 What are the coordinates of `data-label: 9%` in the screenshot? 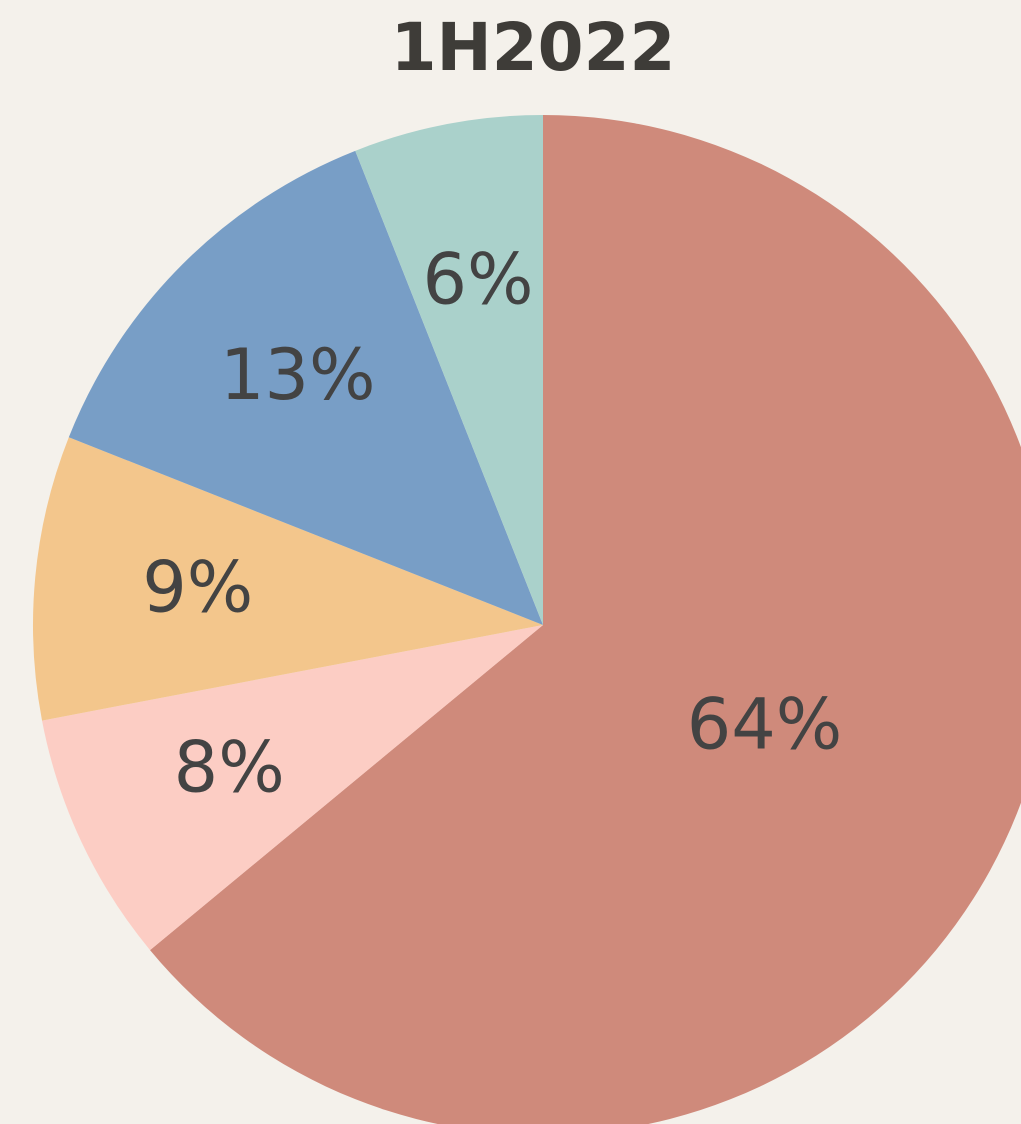 It's located at (197, 587).